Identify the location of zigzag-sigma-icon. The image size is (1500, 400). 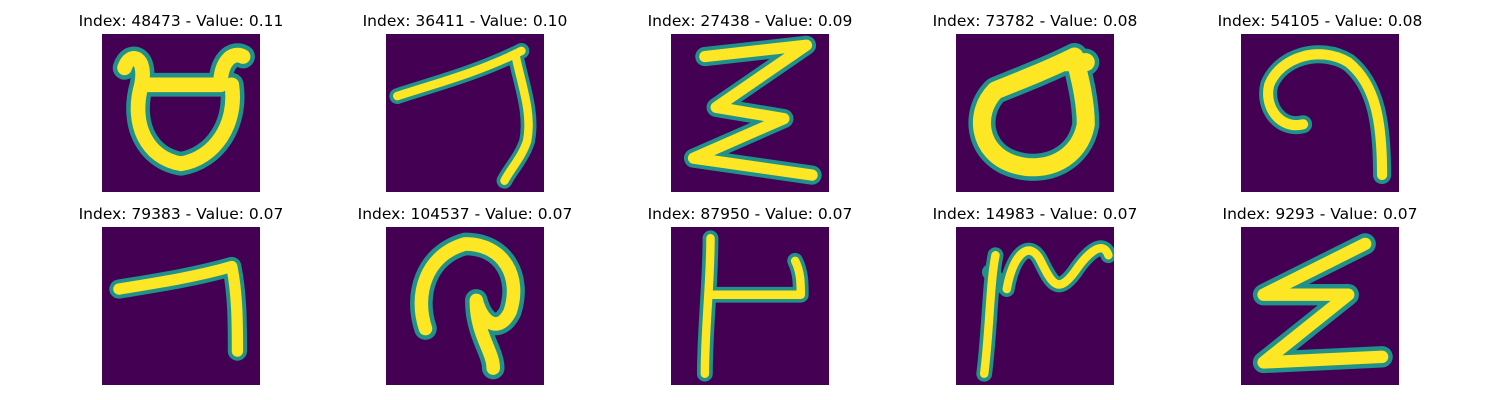
(750, 113).